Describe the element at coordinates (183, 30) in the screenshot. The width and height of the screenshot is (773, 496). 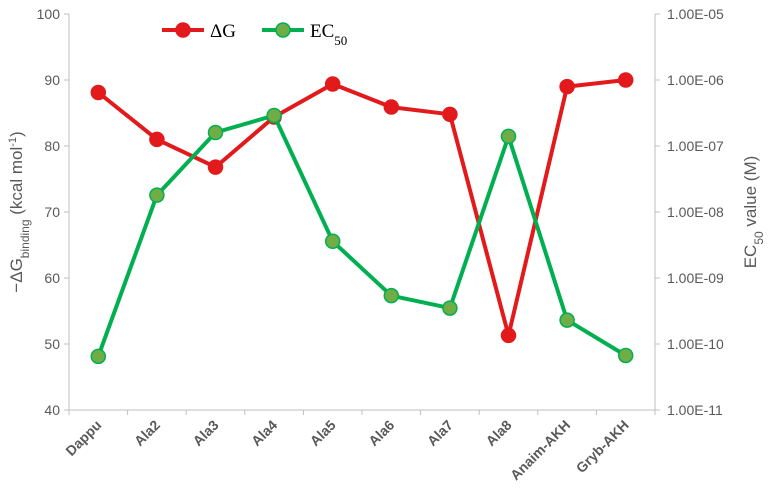
I see `legend-marker-dg` at that location.